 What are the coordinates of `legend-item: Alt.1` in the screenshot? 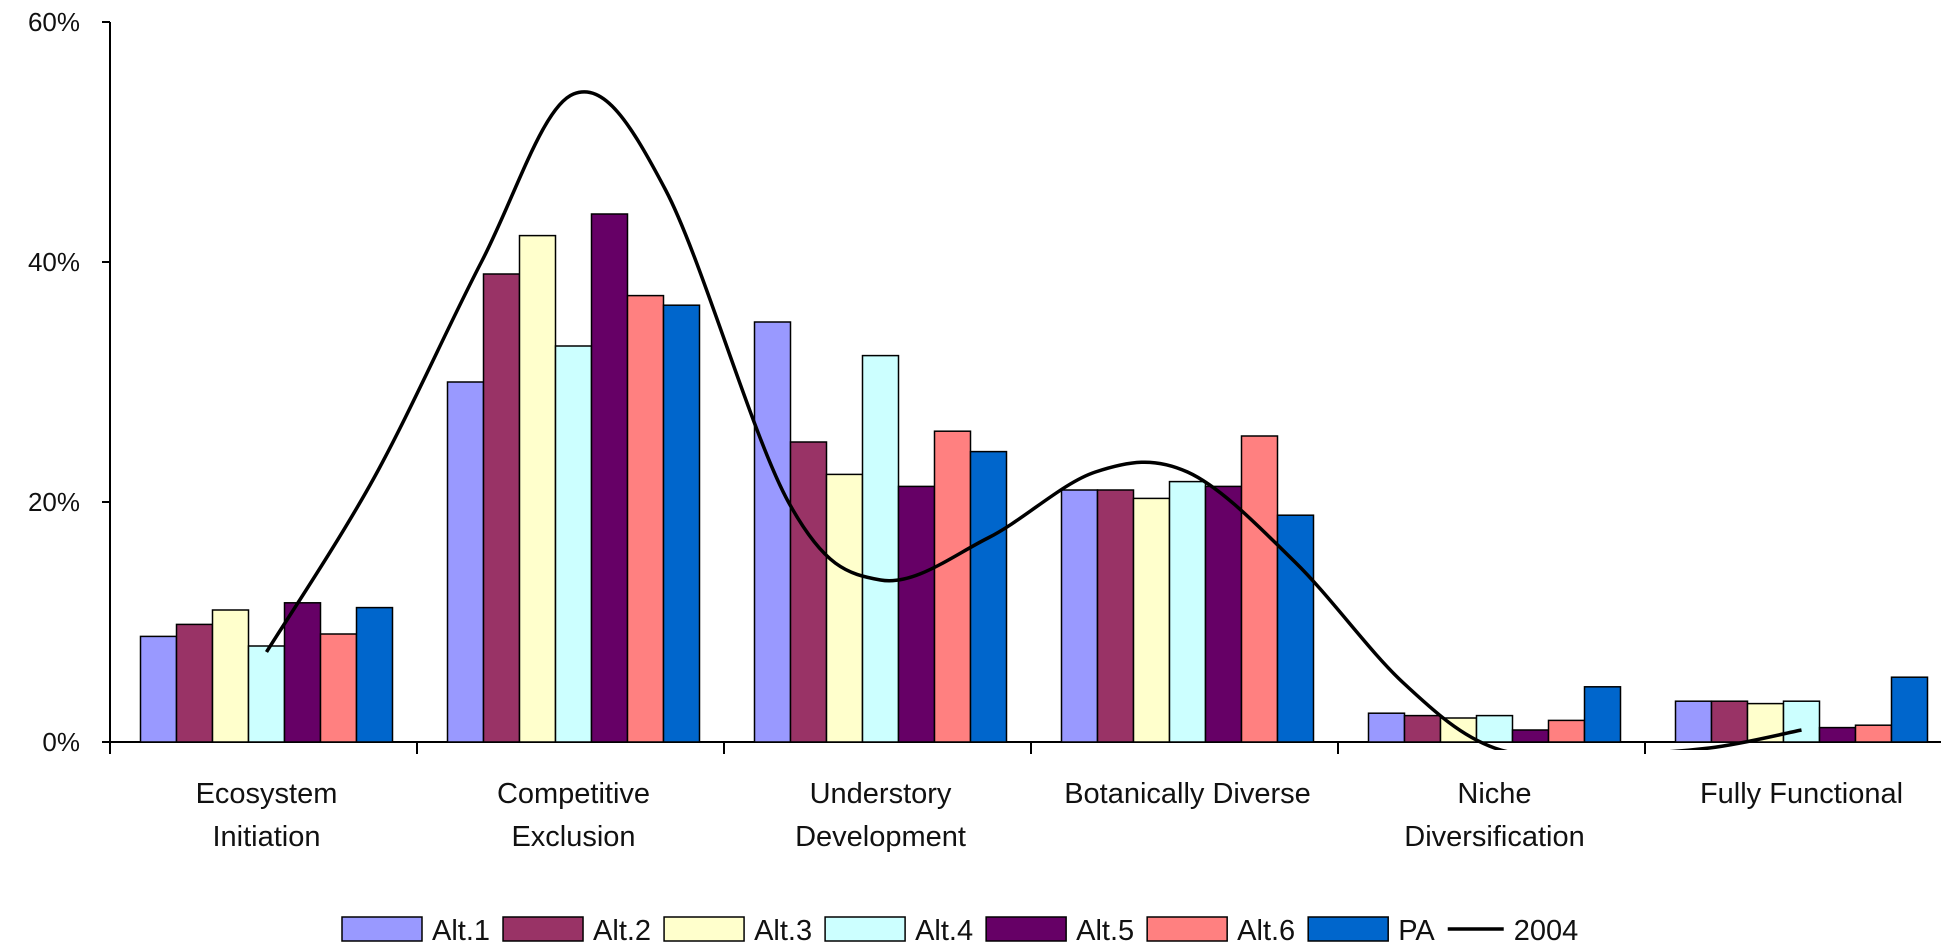 It's located at (415, 931).